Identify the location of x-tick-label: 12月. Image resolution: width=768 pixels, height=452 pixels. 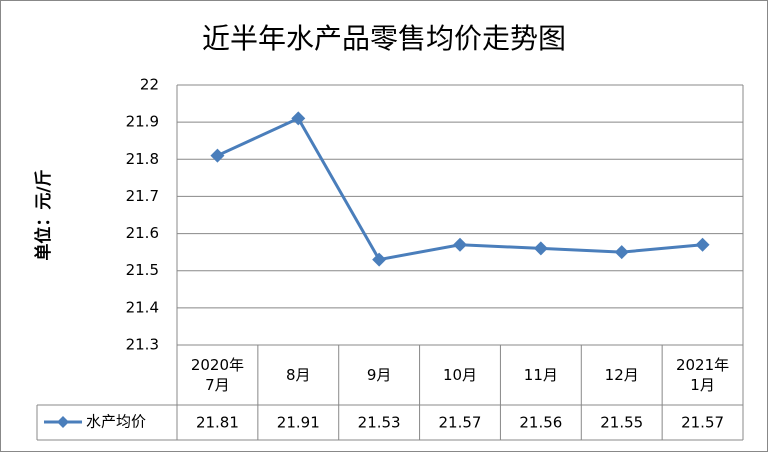
(621, 375).